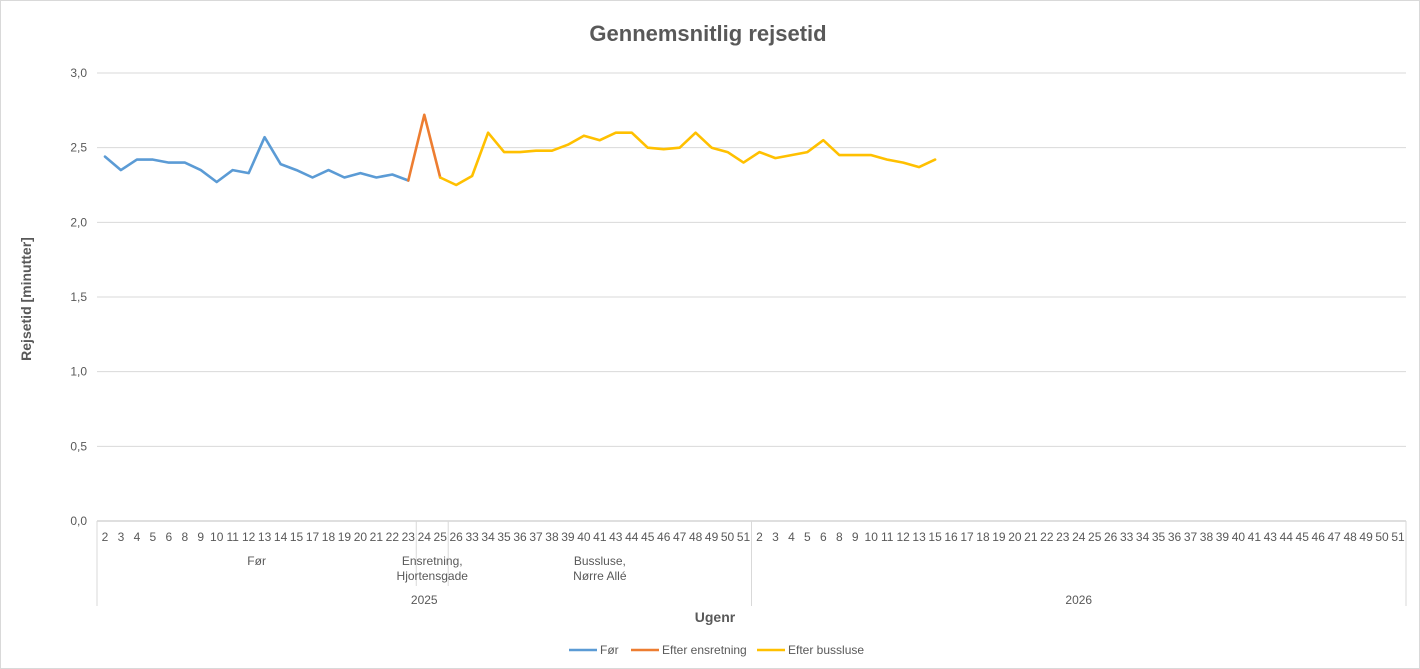 Image resolution: width=1420 pixels, height=669 pixels. What do you see at coordinates (256, 561) in the screenshot?
I see `x-period-label: Før` at bounding box center [256, 561].